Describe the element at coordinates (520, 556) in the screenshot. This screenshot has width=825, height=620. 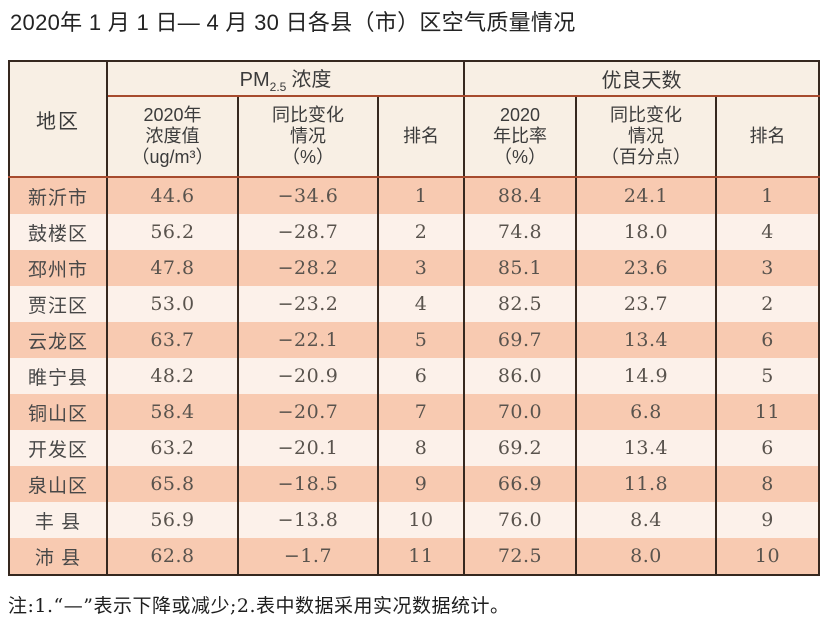
I see `rate-value-cell: 72.5` at that location.